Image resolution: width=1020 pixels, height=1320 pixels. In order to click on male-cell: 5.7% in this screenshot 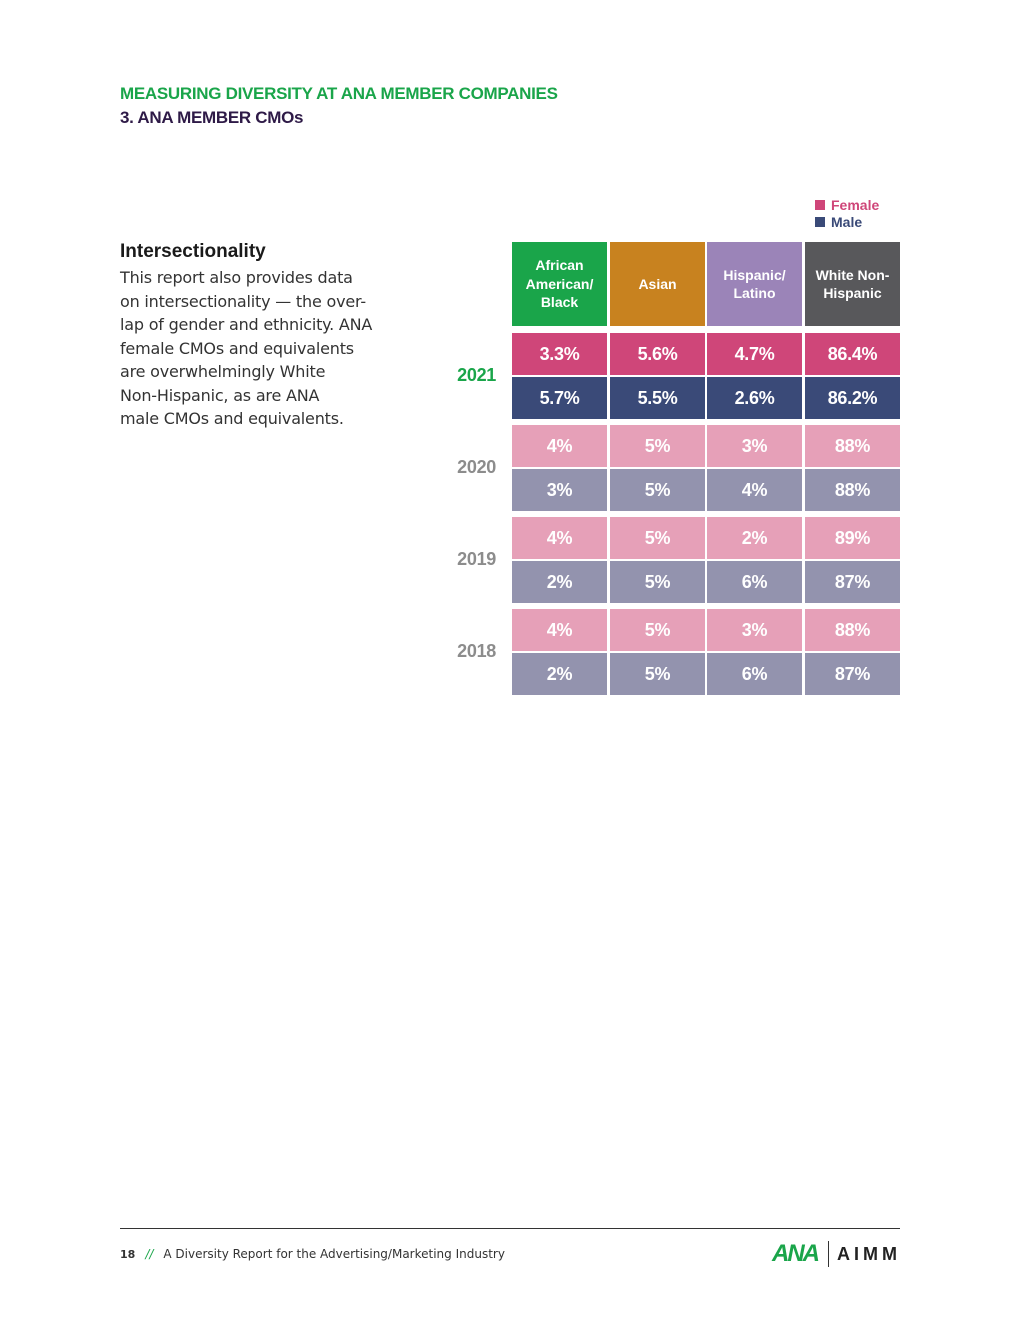, I will do `click(559, 398)`.